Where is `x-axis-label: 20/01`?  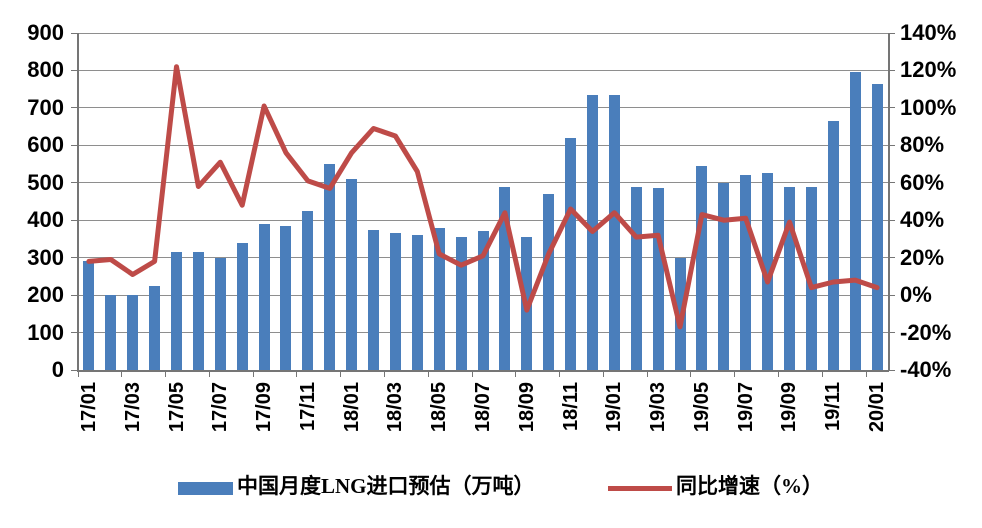 x-axis-label: 20/01 is located at coordinates (877, 407).